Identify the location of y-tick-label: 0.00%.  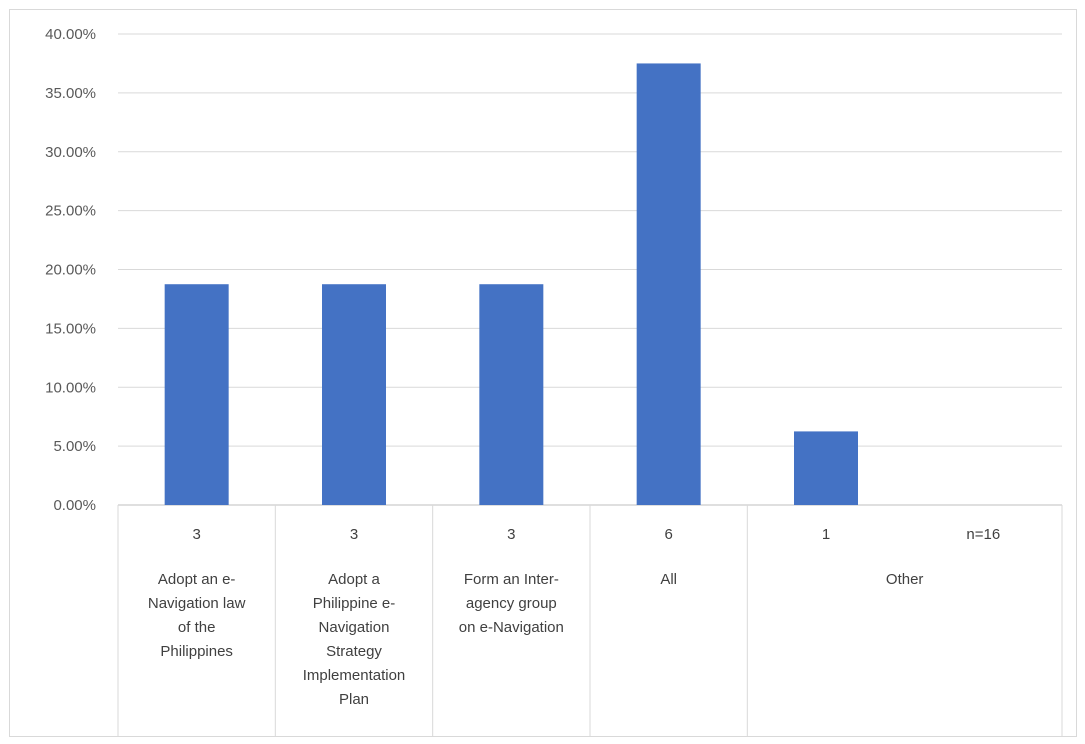
(74, 505).